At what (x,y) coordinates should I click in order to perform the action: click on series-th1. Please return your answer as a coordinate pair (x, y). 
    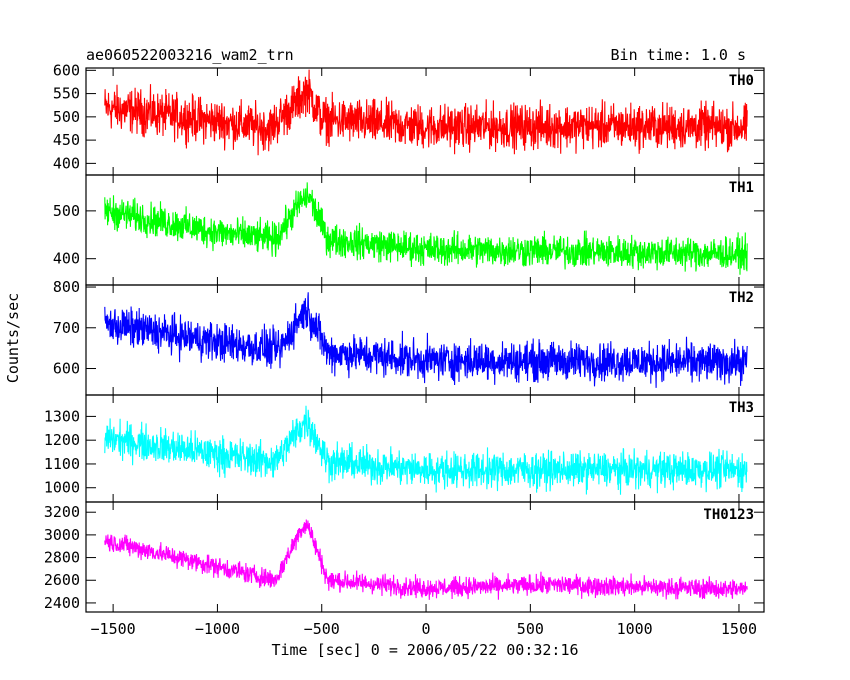
    Looking at the image, I should click on (426, 228).